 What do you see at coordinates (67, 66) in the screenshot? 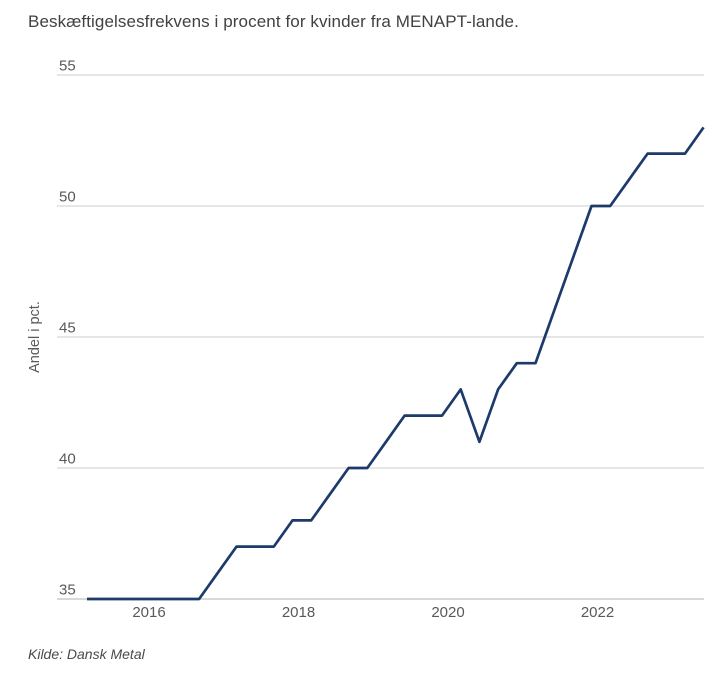
I see `y-tick-label-55: 55` at bounding box center [67, 66].